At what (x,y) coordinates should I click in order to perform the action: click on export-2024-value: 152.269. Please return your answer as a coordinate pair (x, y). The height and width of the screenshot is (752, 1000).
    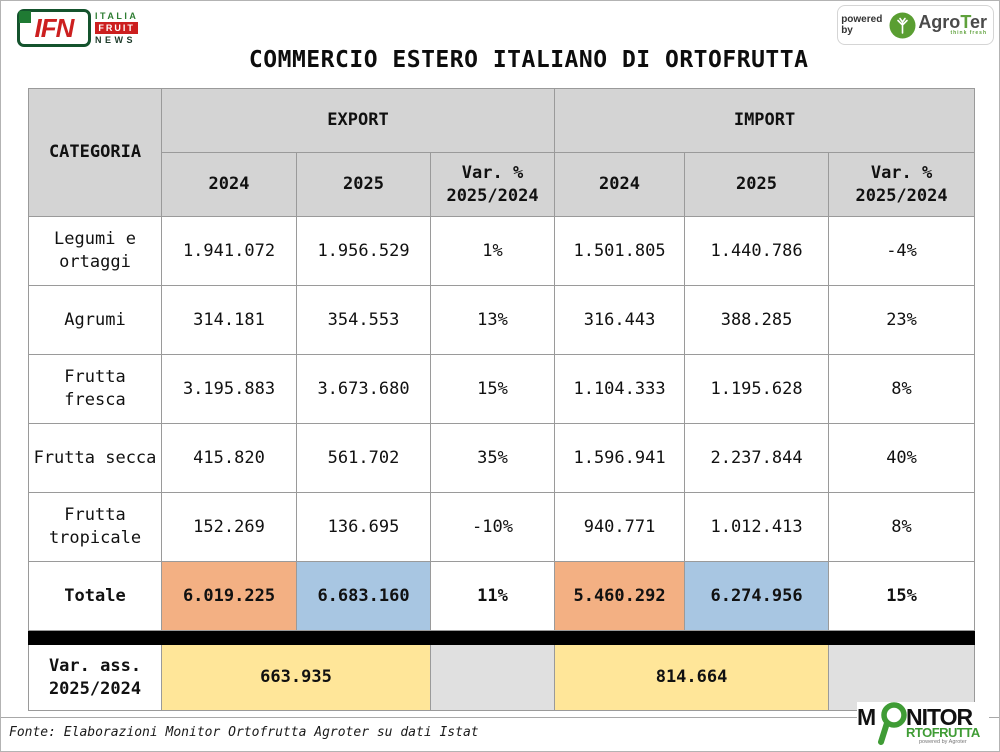
    Looking at the image, I should click on (229, 527).